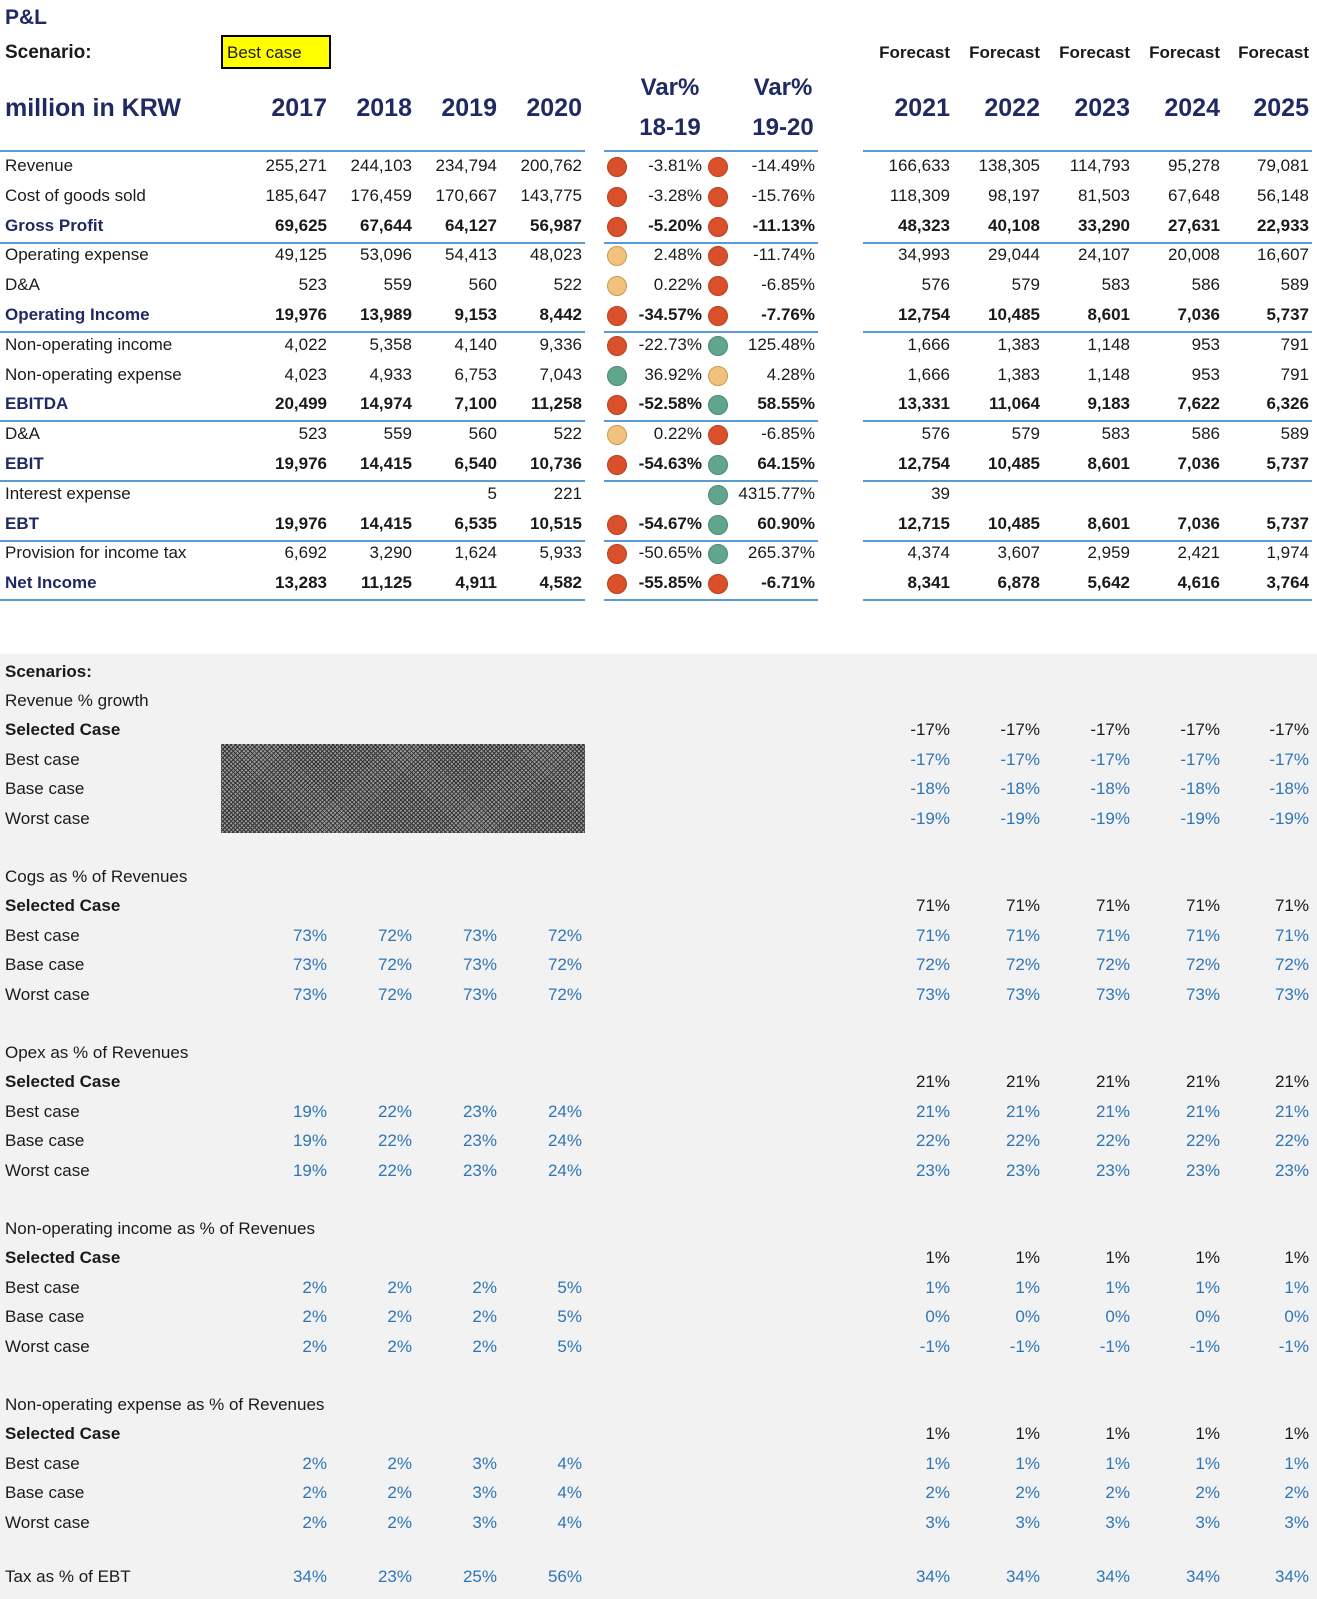 Image resolution: width=1317 pixels, height=1599 pixels. Describe the element at coordinates (386, 254) in the screenshot. I see `pl-hist-cell: 53,096` at that location.